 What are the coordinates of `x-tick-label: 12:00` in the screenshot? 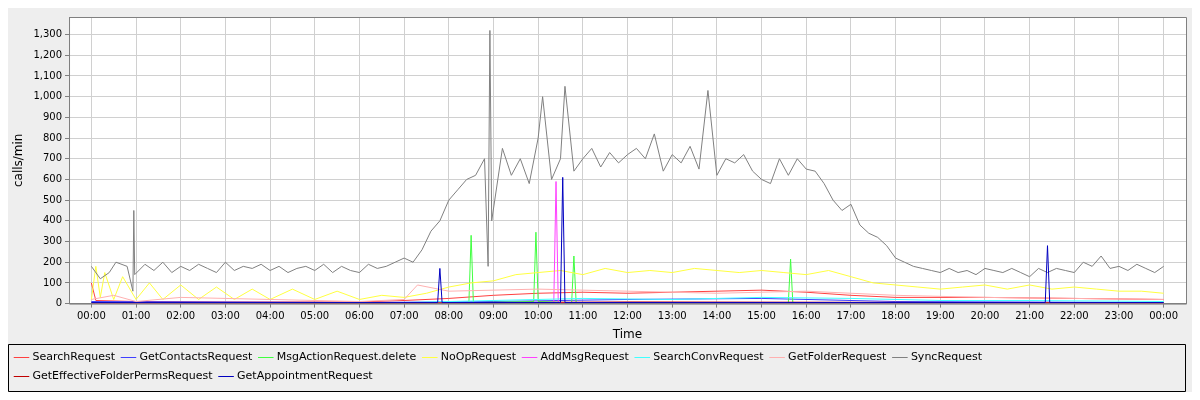 It's located at (627, 316).